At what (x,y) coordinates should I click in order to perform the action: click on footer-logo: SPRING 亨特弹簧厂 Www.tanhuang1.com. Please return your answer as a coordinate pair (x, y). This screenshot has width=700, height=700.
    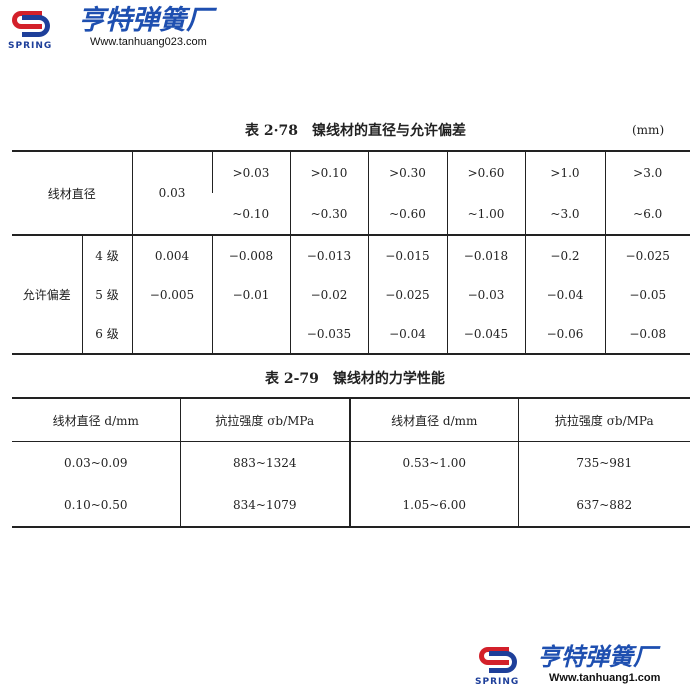
    Looking at the image, I should click on (568, 664).